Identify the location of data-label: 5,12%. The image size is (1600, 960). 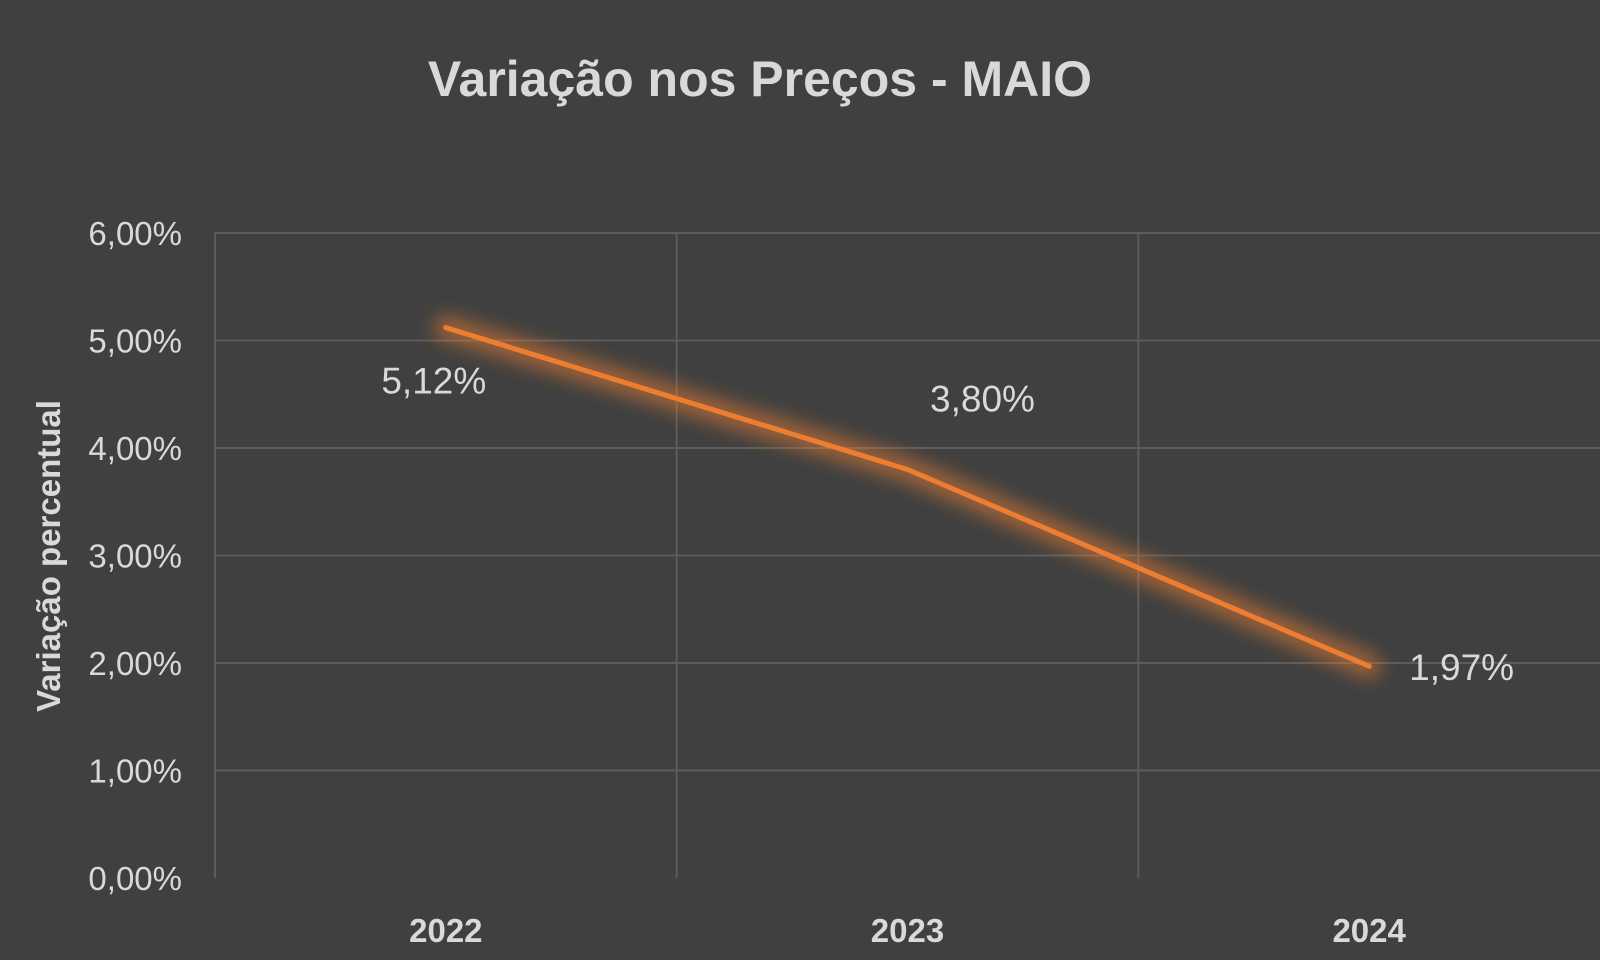
(433, 381).